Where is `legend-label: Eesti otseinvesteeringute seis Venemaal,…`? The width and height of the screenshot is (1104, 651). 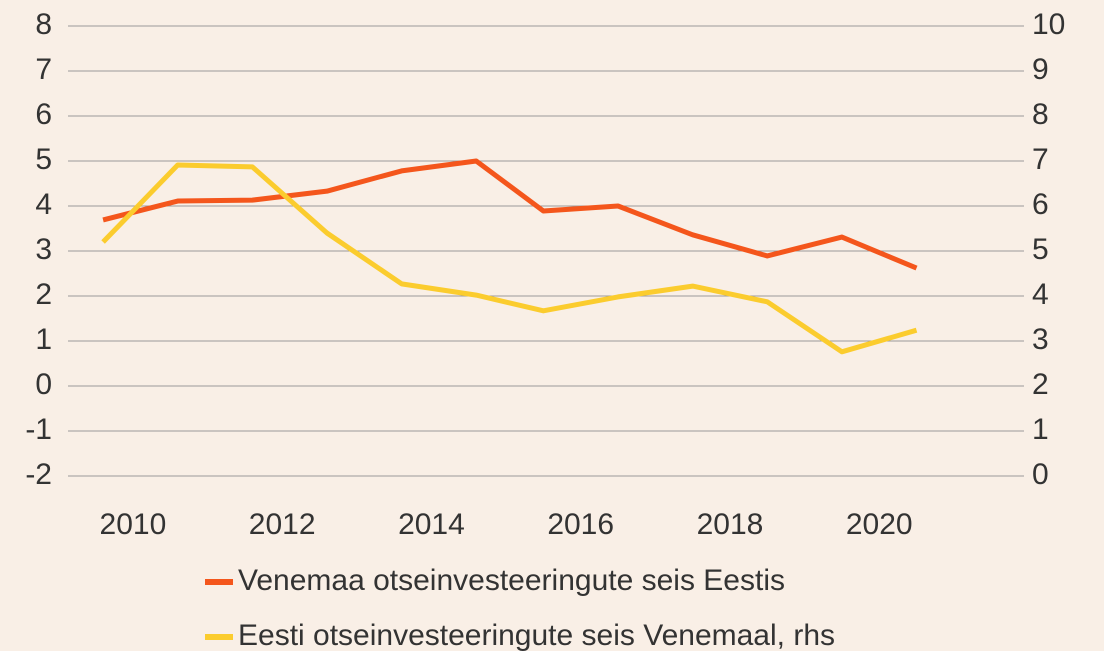
legend-label: Eesti otseinvesteeringute seis Venemaal,… is located at coordinates (536, 635).